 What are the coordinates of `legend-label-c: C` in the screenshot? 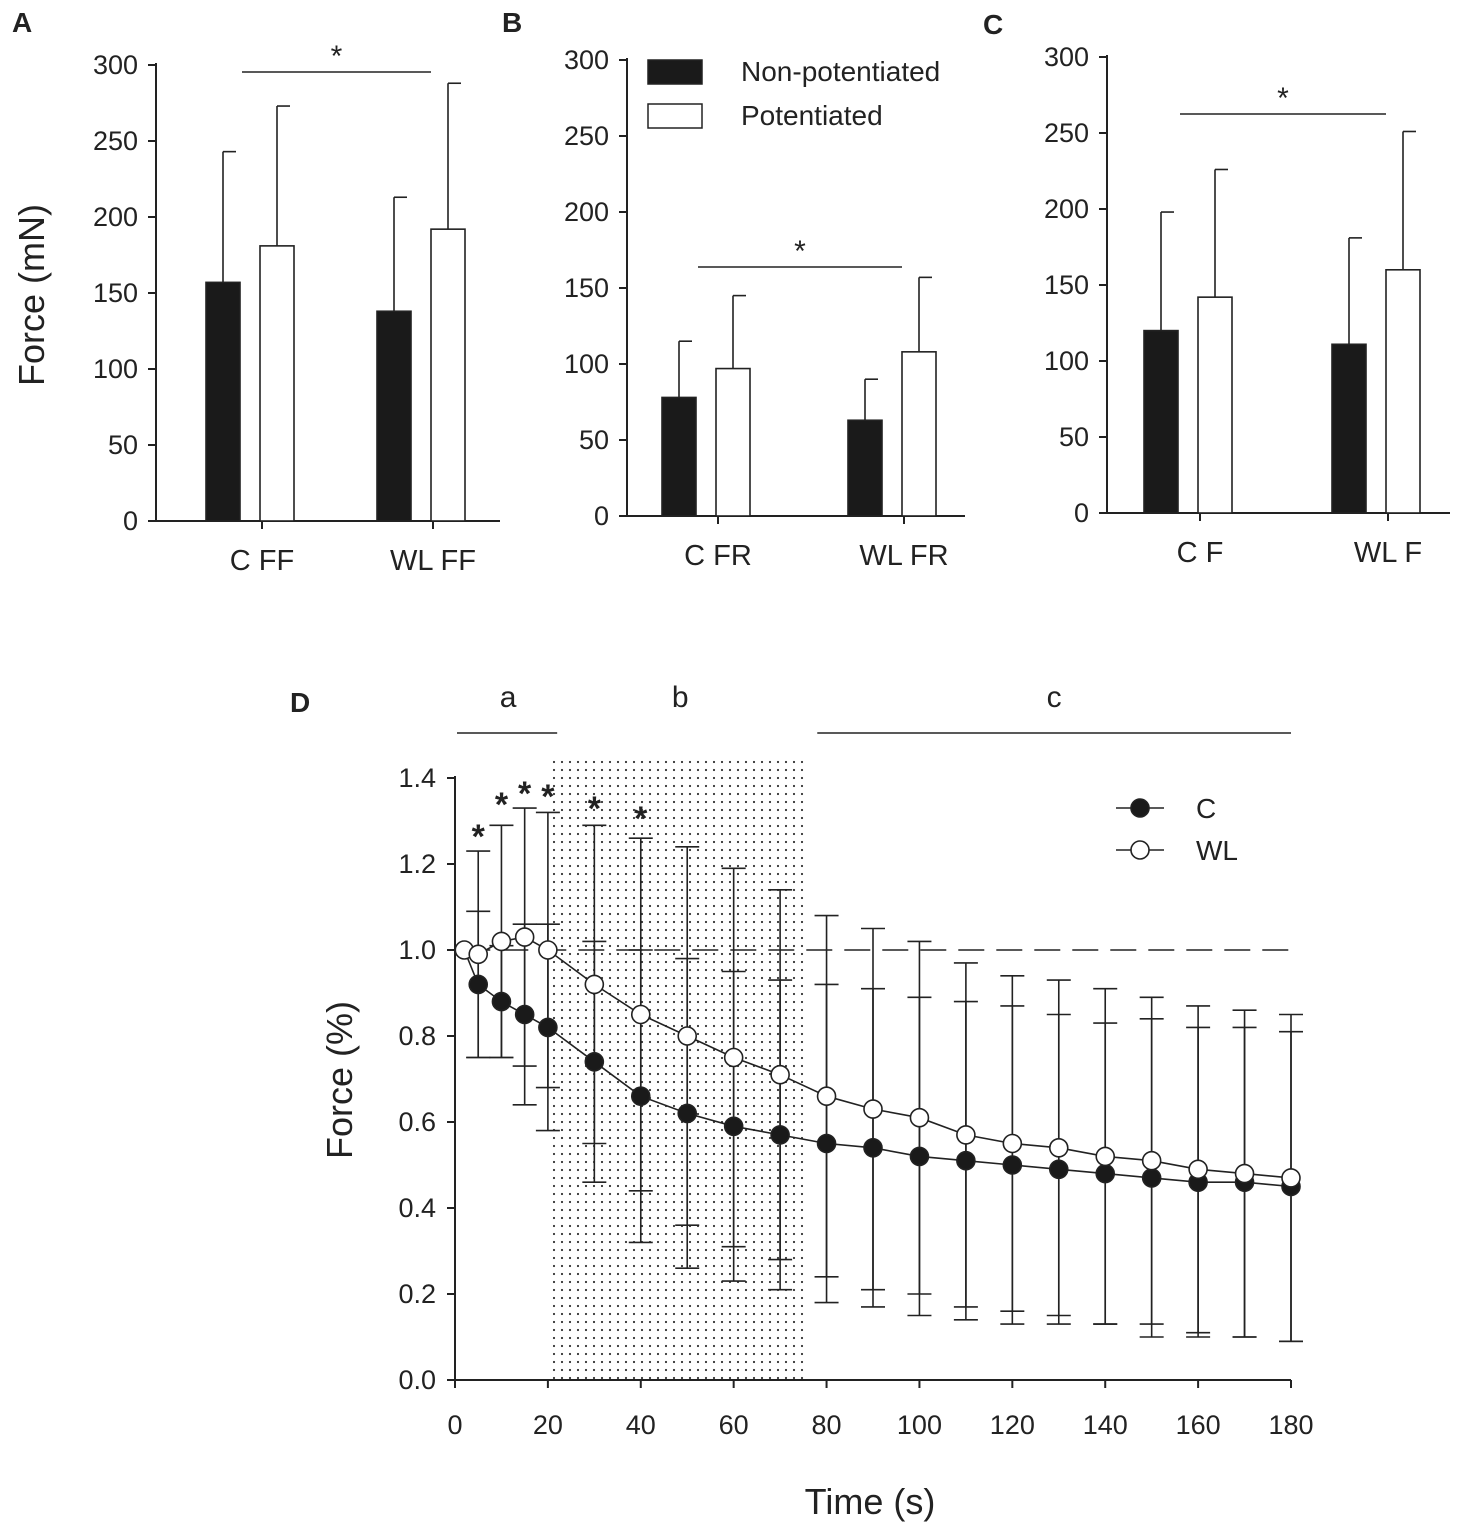 It's located at (1206, 808).